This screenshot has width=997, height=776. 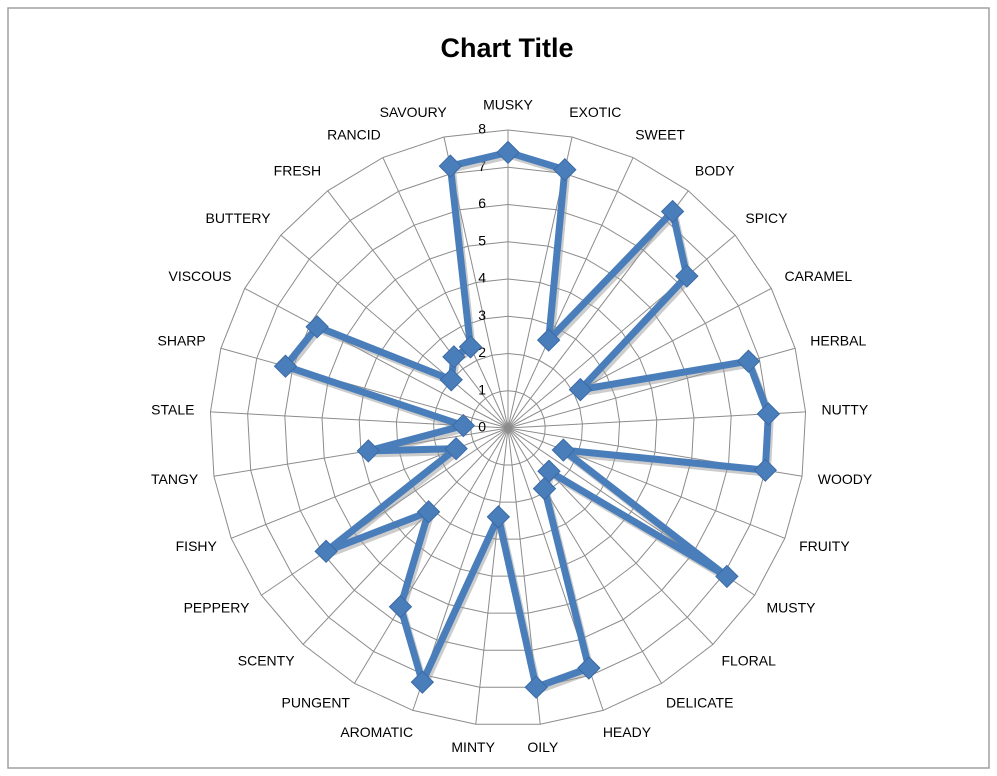 I want to click on category-label: SWEET, so click(x=660, y=134).